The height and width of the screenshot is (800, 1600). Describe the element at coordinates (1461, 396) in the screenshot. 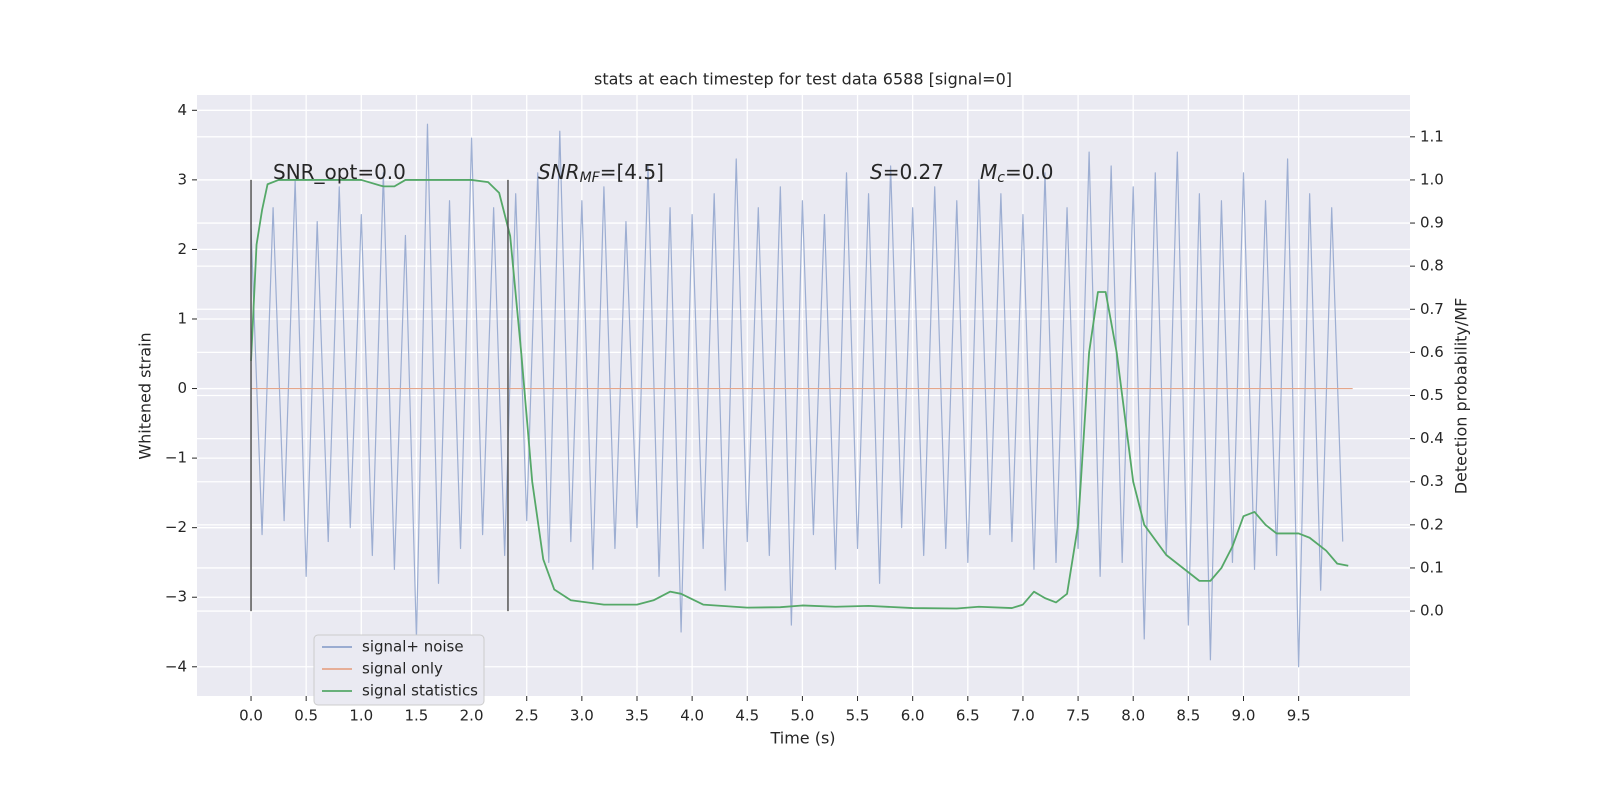

I see `y2-axis-label: Detection probability/MF` at that location.